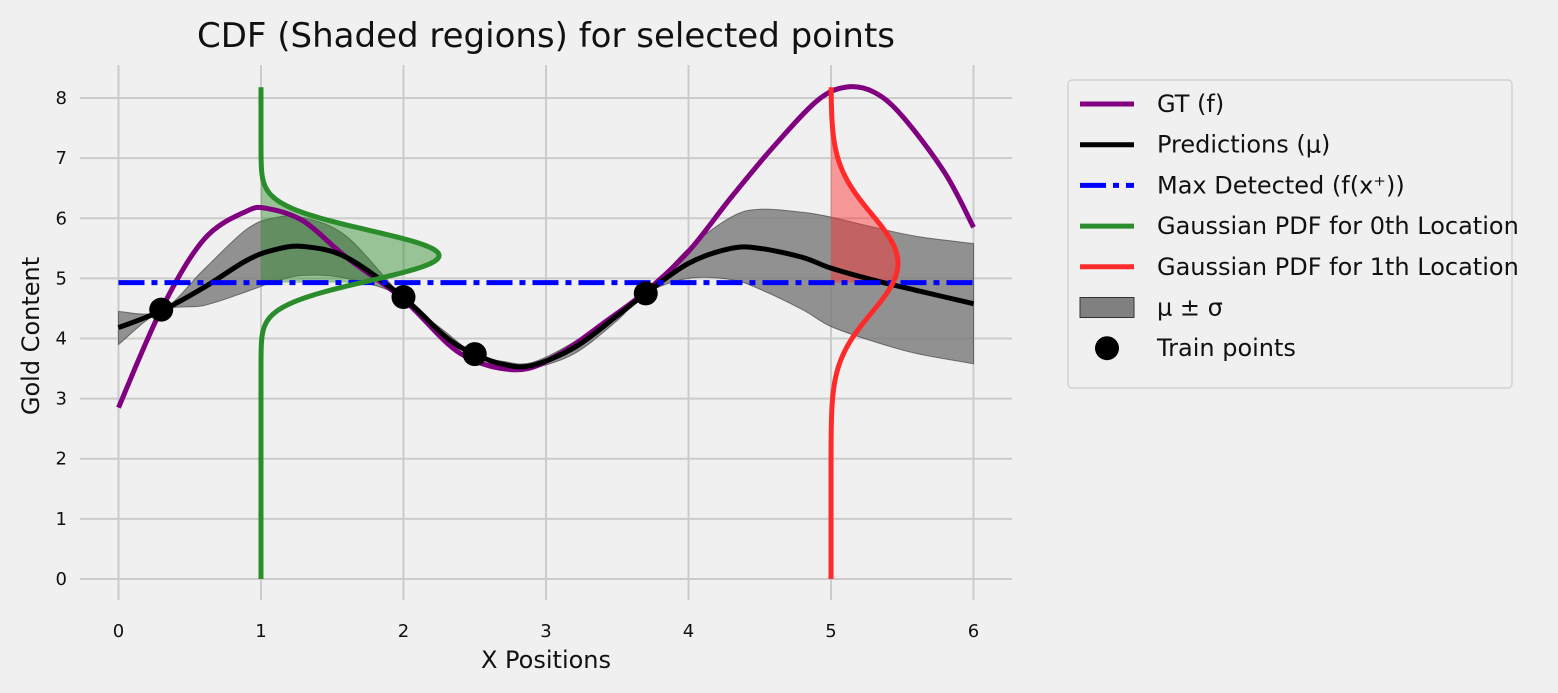 The image size is (1558, 693). Describe the element at coordinates (1190, 104) in the screenshot. I see `legend-label-gt: GT (f)` at that location.